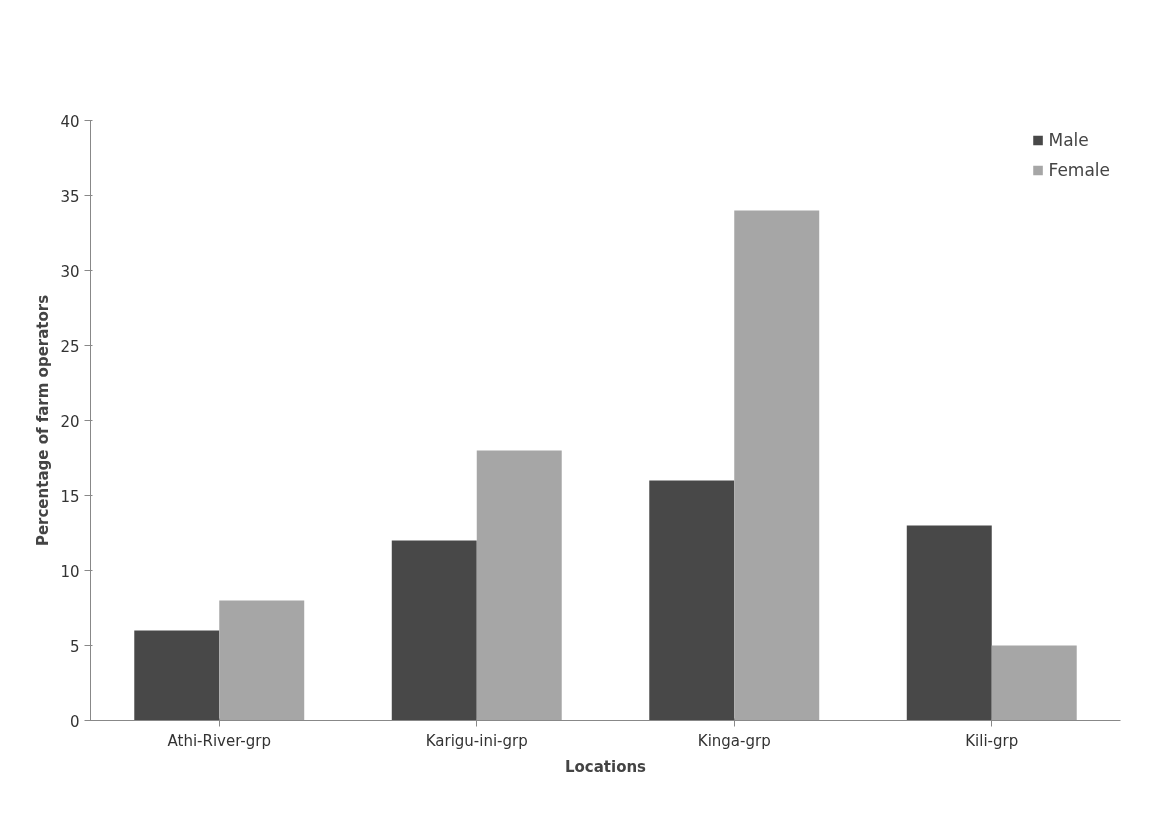  Describe the element at coordinates (70, 196) in the screenshot. I see `y-tick-label: 35` at that location.